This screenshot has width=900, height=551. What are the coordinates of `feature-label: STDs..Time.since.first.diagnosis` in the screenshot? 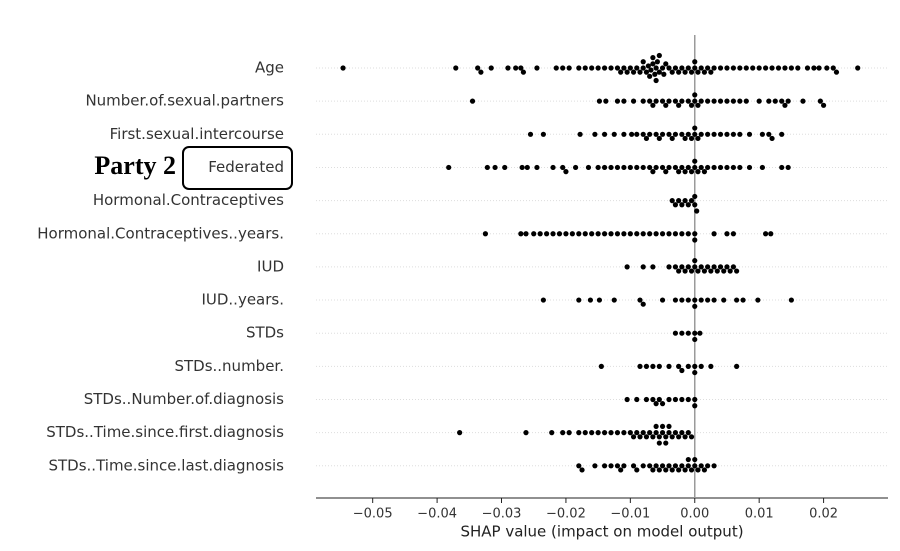 It's located at (165, 432).